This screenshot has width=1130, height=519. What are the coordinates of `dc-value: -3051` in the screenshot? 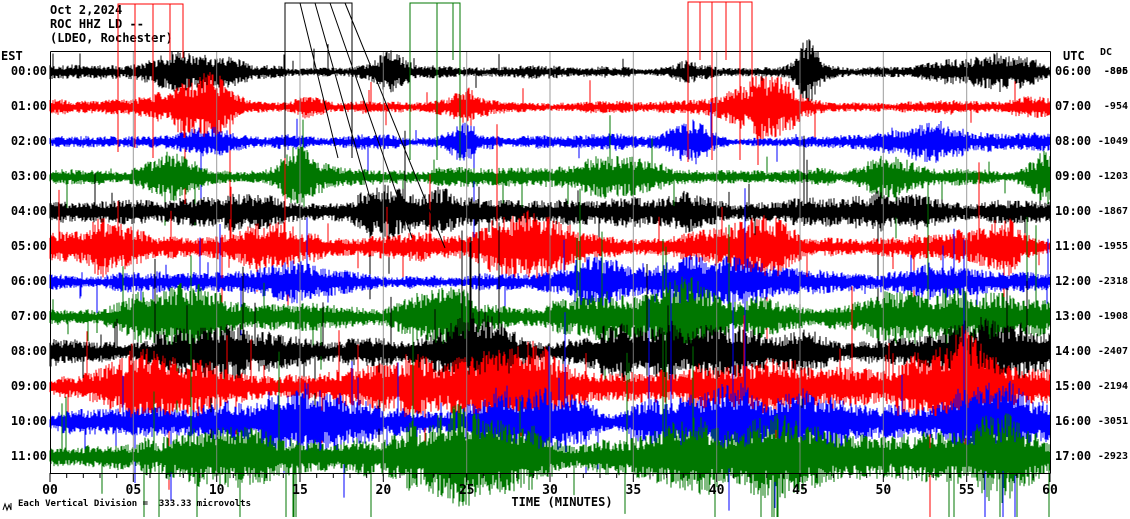 It's located at (1112, 421).